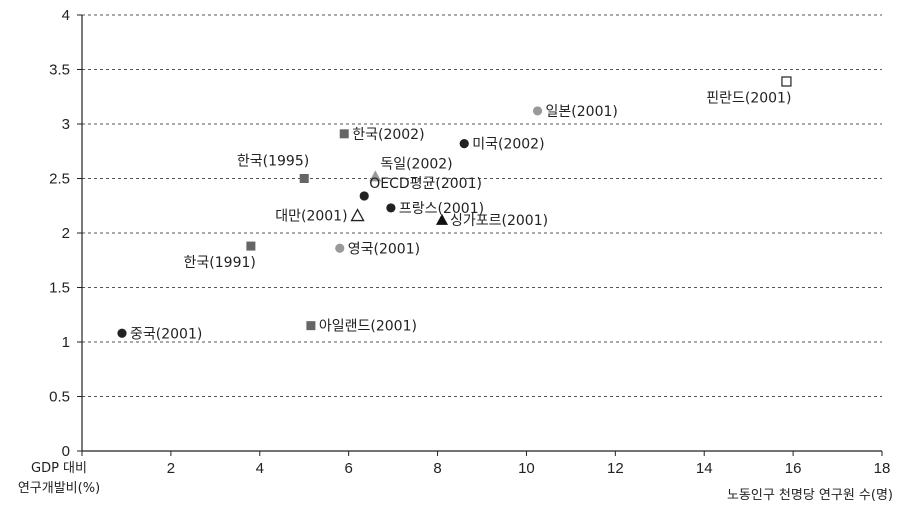 Image resolution: width=898 pixels, height=508 pixels. Describe the element at coordinates (220, 263) in the screenshot. I see `data-point-label: 한국(1991)` at that location.